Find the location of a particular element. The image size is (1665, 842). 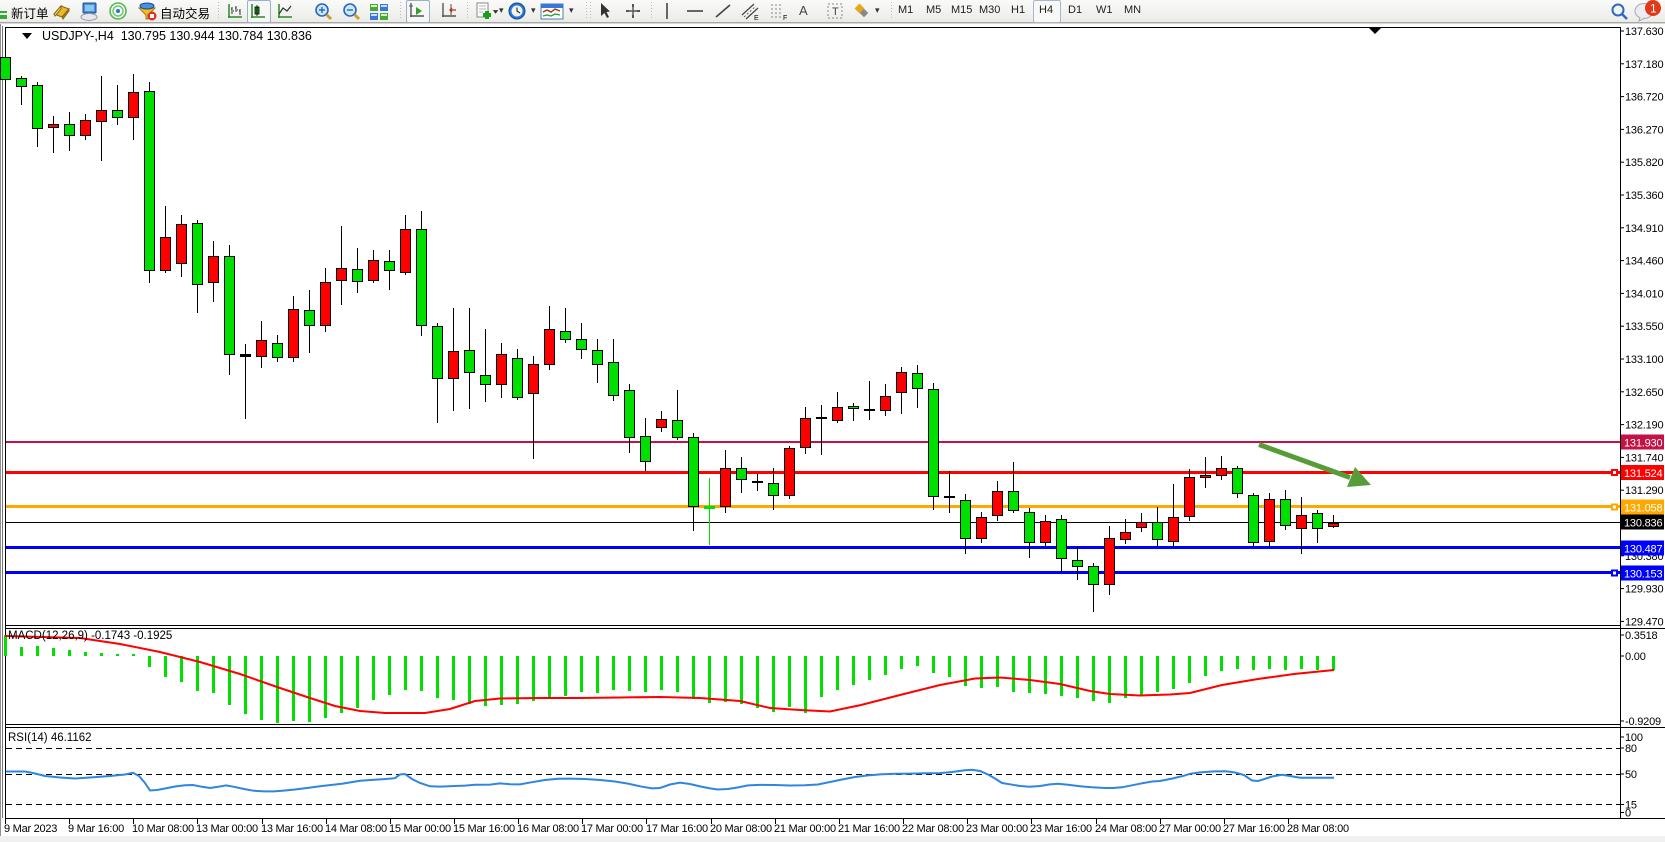

svg-text: 136.720 is located at coordinates (1644, 98).